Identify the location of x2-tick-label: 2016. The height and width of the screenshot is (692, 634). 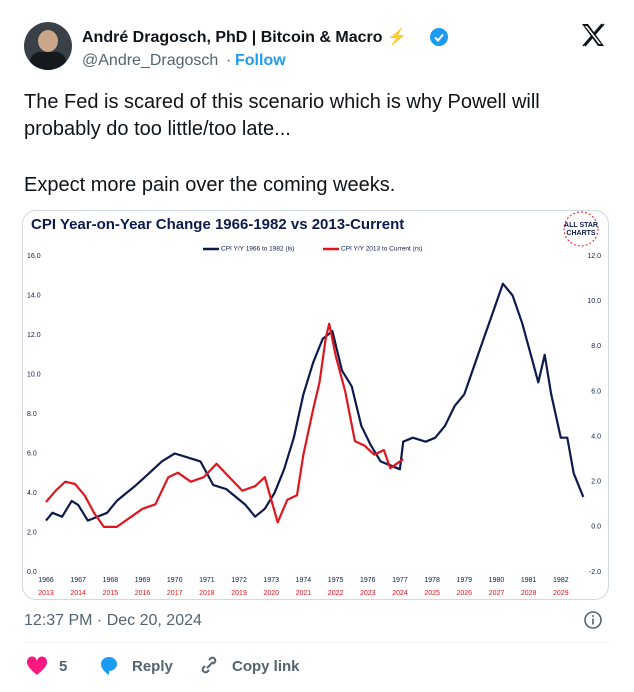
(143, 593).